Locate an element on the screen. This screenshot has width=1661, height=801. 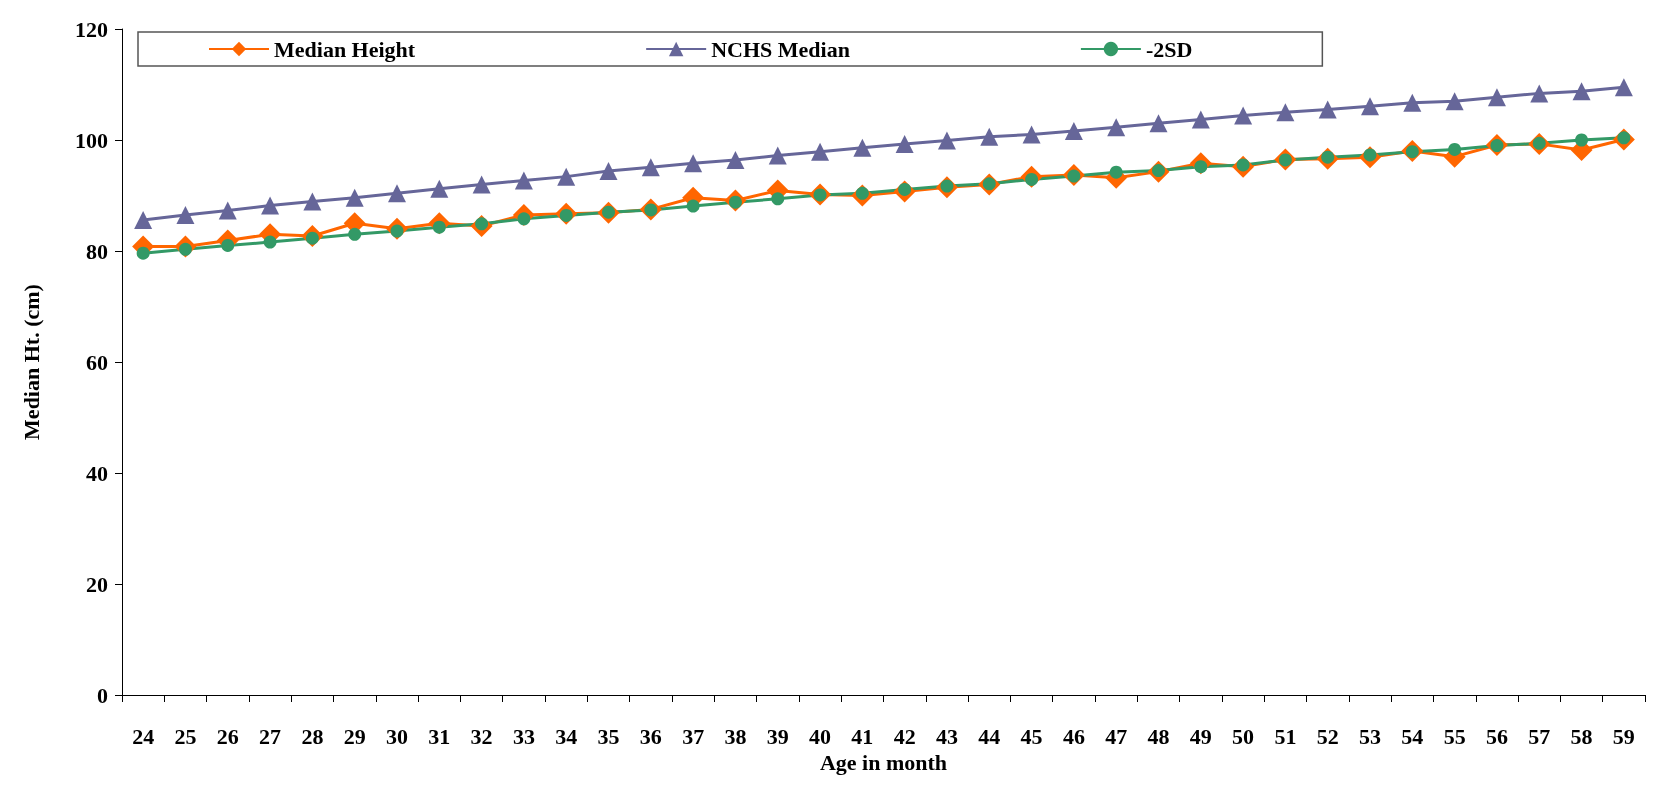
x-tick-label: 42 is located at coordinates (904, 736).